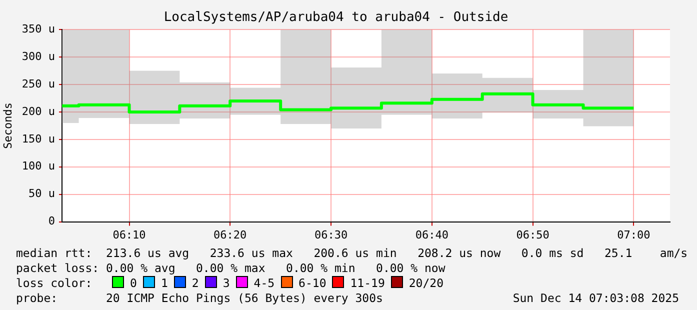 This screenshot has height=310, width=697. What do you see at coordinates (38, 111) in the screenshot?
I see `y-tick-label: 200 u` at bounding box center [38, 111].